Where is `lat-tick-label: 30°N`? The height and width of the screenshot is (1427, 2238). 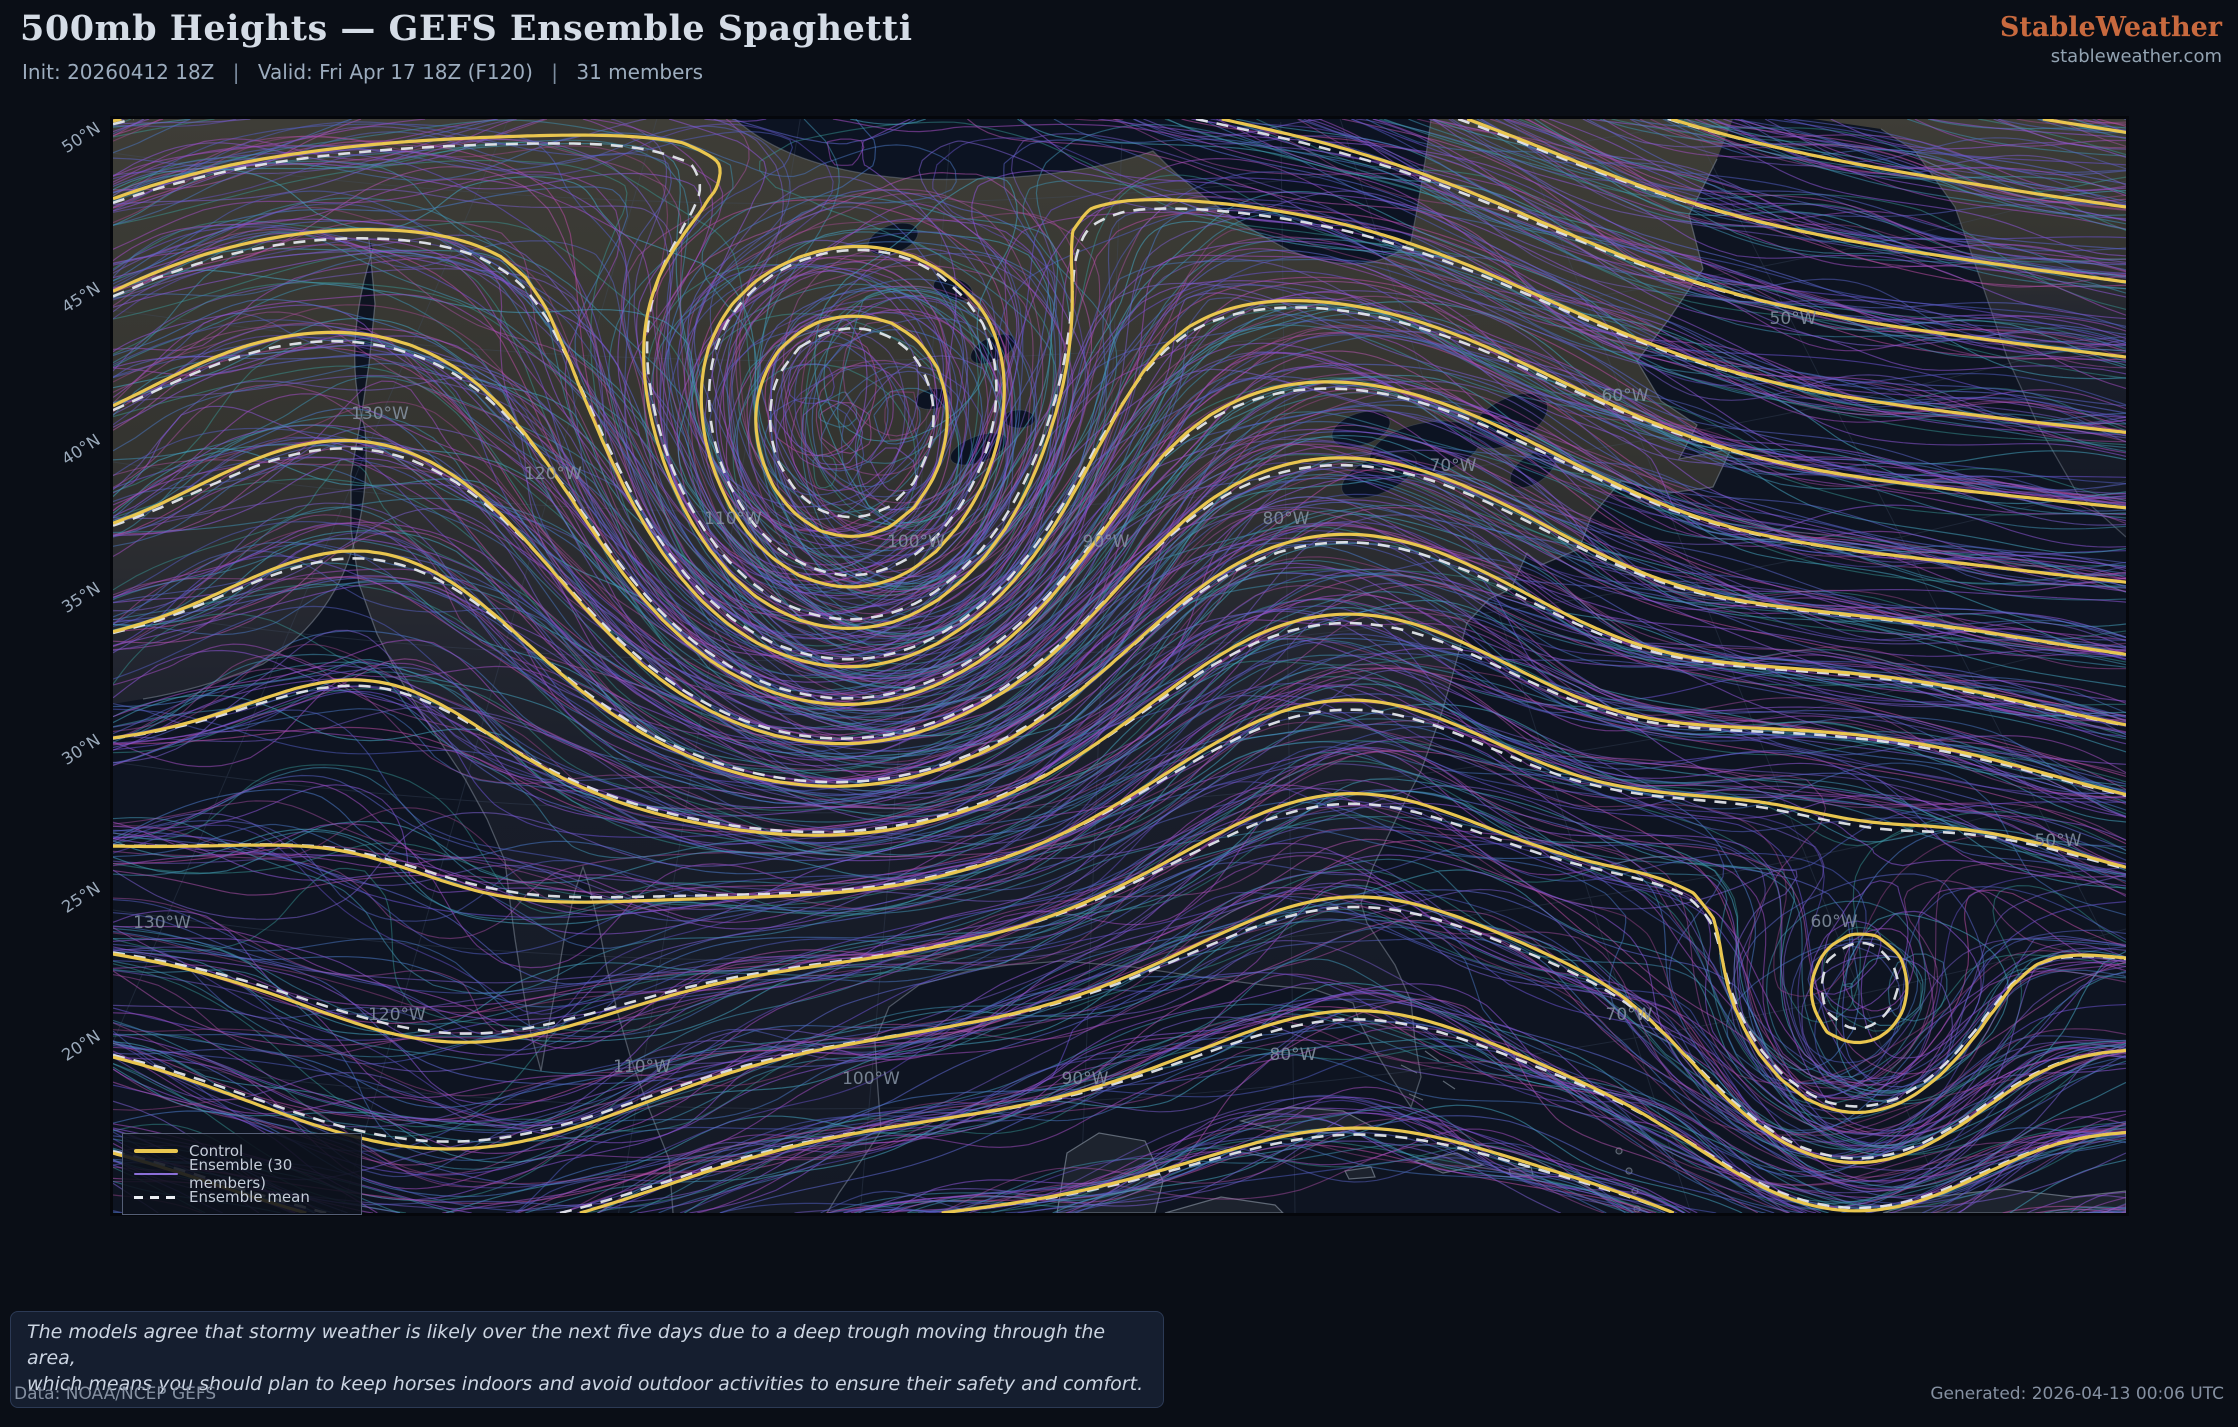
lat-tick-label: 30°N is located at coordinates (81, 749).